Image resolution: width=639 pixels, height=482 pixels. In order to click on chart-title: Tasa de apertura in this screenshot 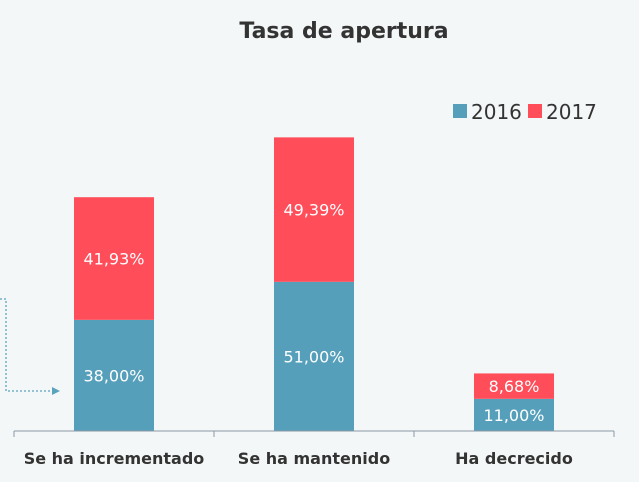, I will do `click(343, 31)`.